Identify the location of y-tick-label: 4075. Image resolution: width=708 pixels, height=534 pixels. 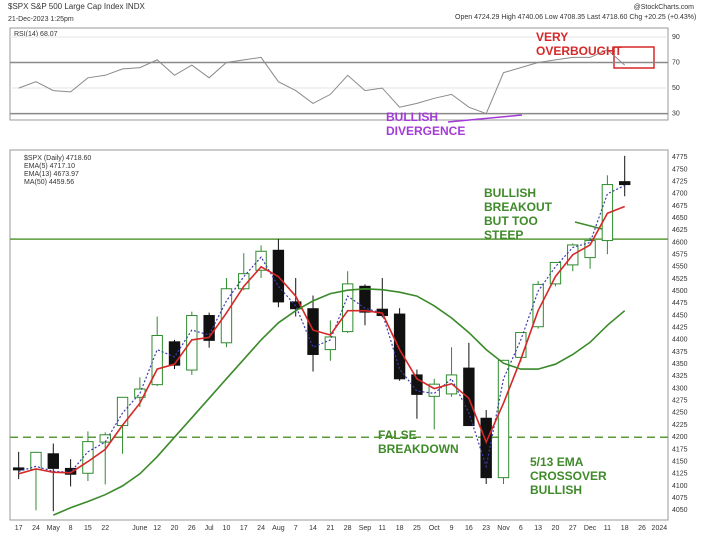
(680, 498).